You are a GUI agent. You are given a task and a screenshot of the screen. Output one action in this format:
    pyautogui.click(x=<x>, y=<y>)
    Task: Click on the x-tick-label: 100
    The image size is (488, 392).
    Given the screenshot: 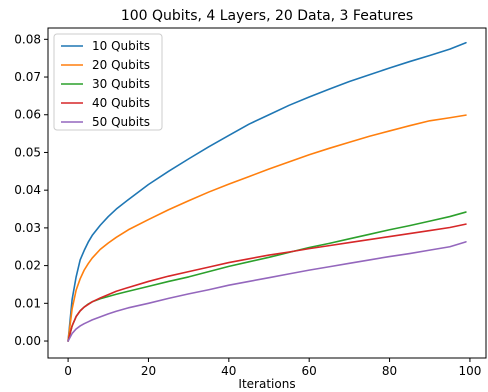 What is the action you would take?
    pyautogui.click(x=469, y=371)
    